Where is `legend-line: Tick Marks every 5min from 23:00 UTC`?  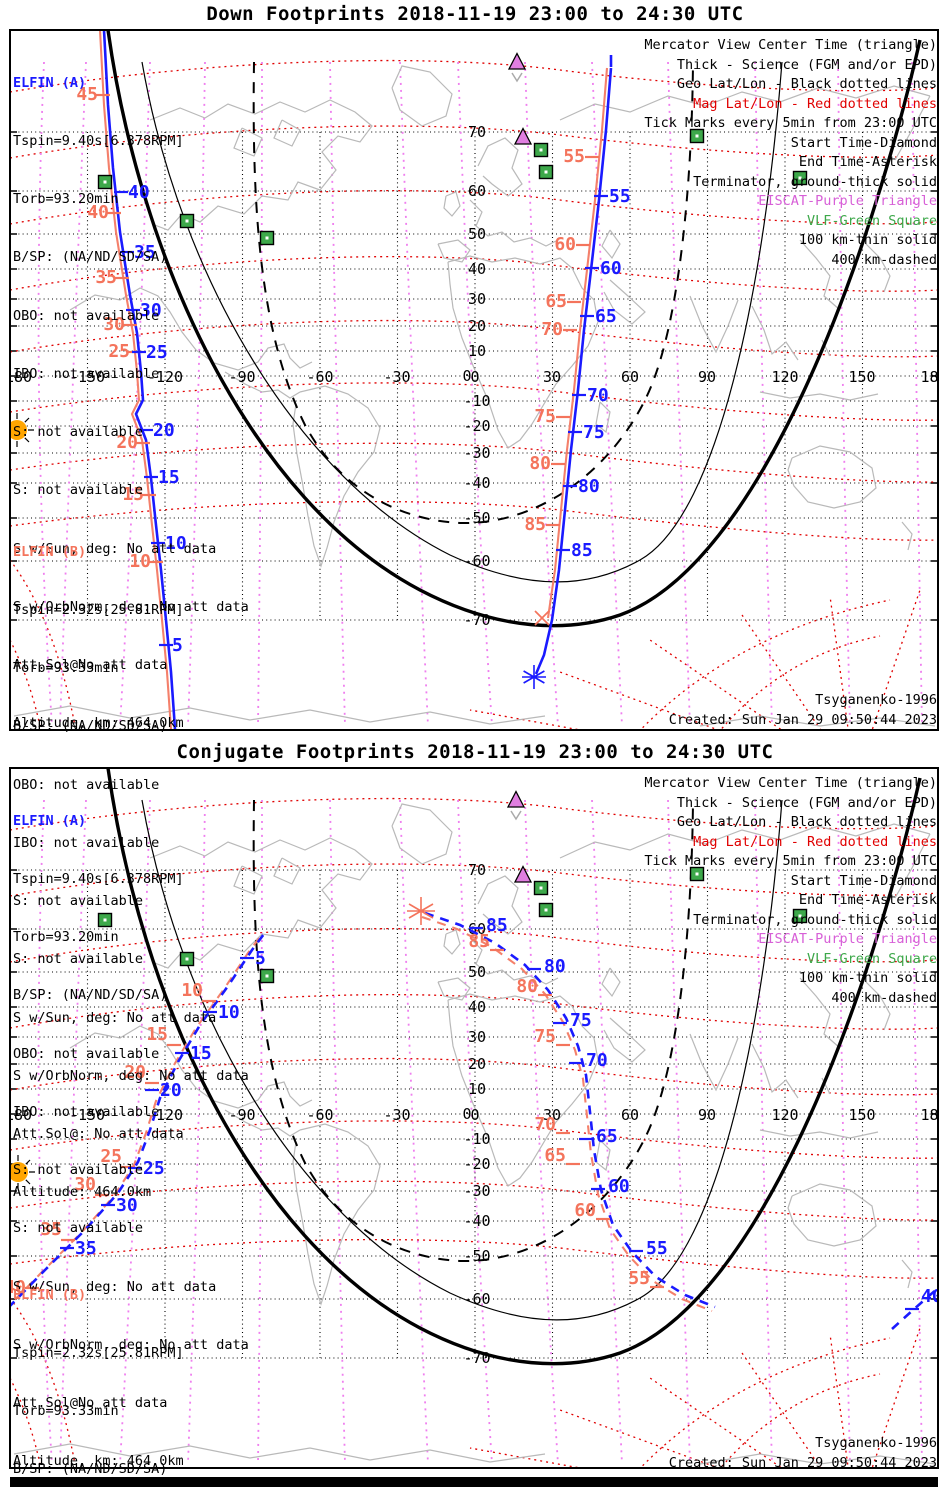
legend-line: Tick Marks every 5min from 23:00 UTC is located at coordinates (790, 123).